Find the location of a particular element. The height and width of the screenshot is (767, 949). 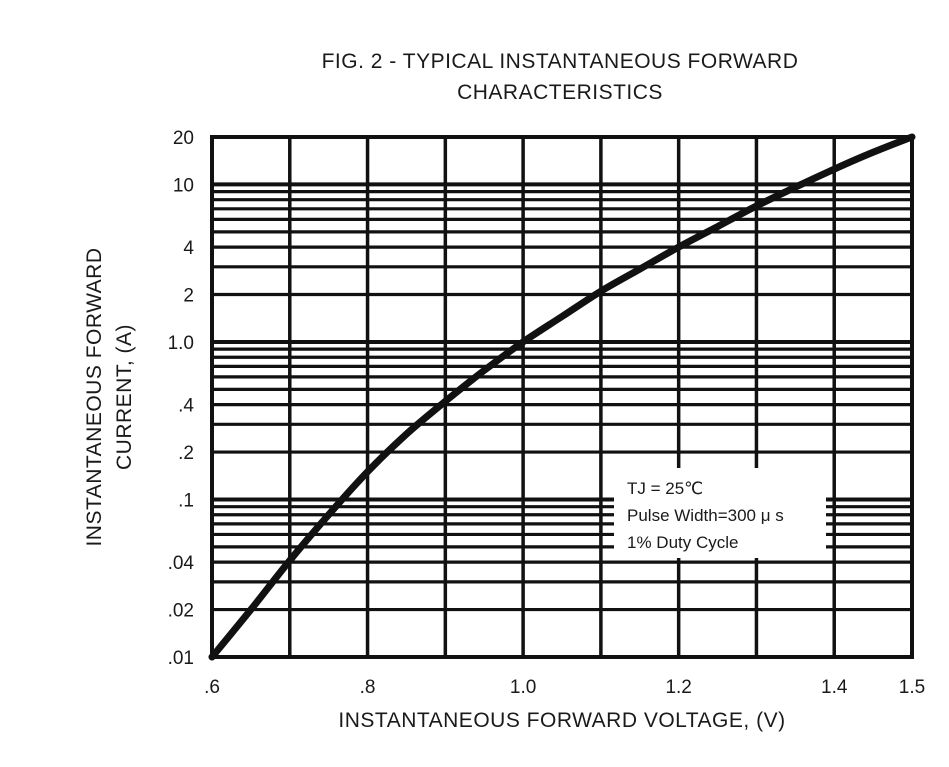

y-tick-label: .1 is located at coordinates (186, 500).